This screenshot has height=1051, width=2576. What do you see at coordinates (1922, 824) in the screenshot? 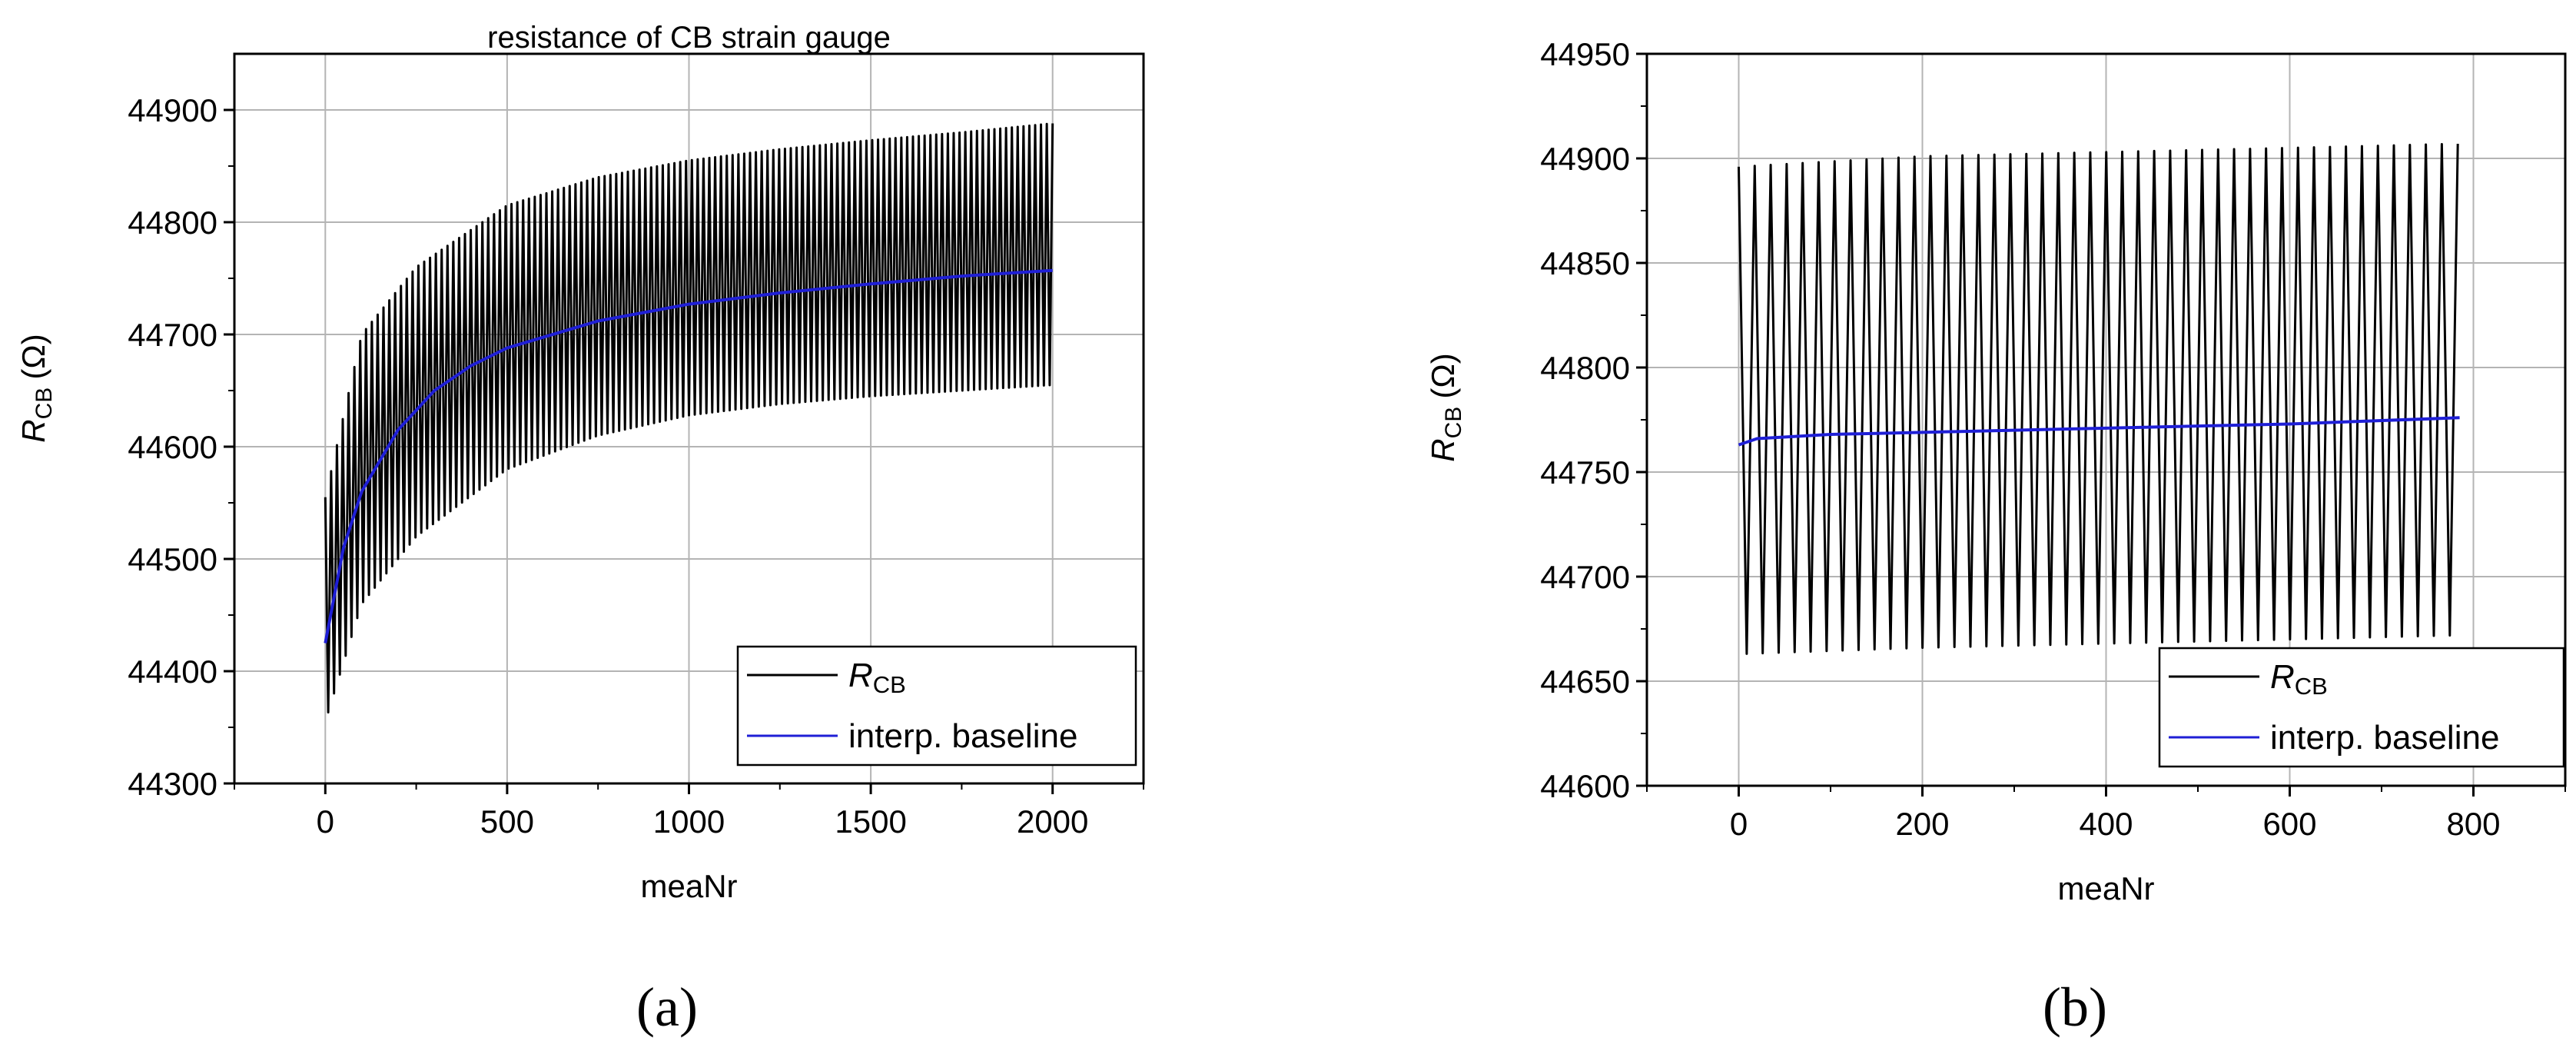
I see `b-x-tick-label: 200` at bounding box center [1922, 824].